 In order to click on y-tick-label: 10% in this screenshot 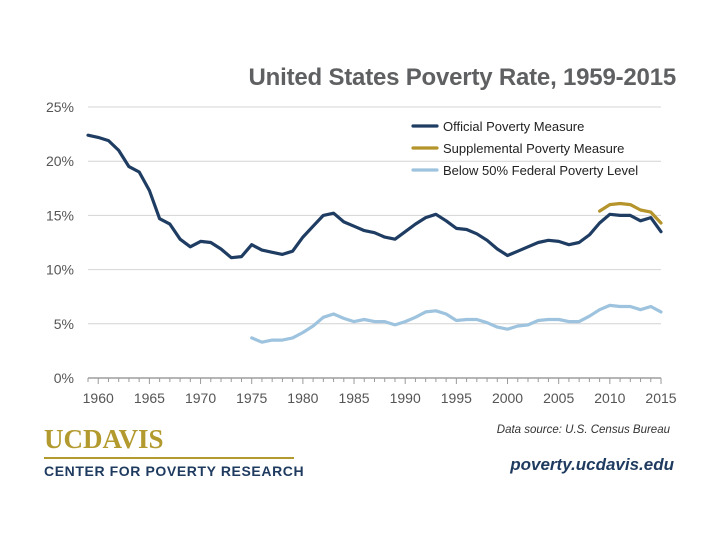, I will do `click(60, 270)`.